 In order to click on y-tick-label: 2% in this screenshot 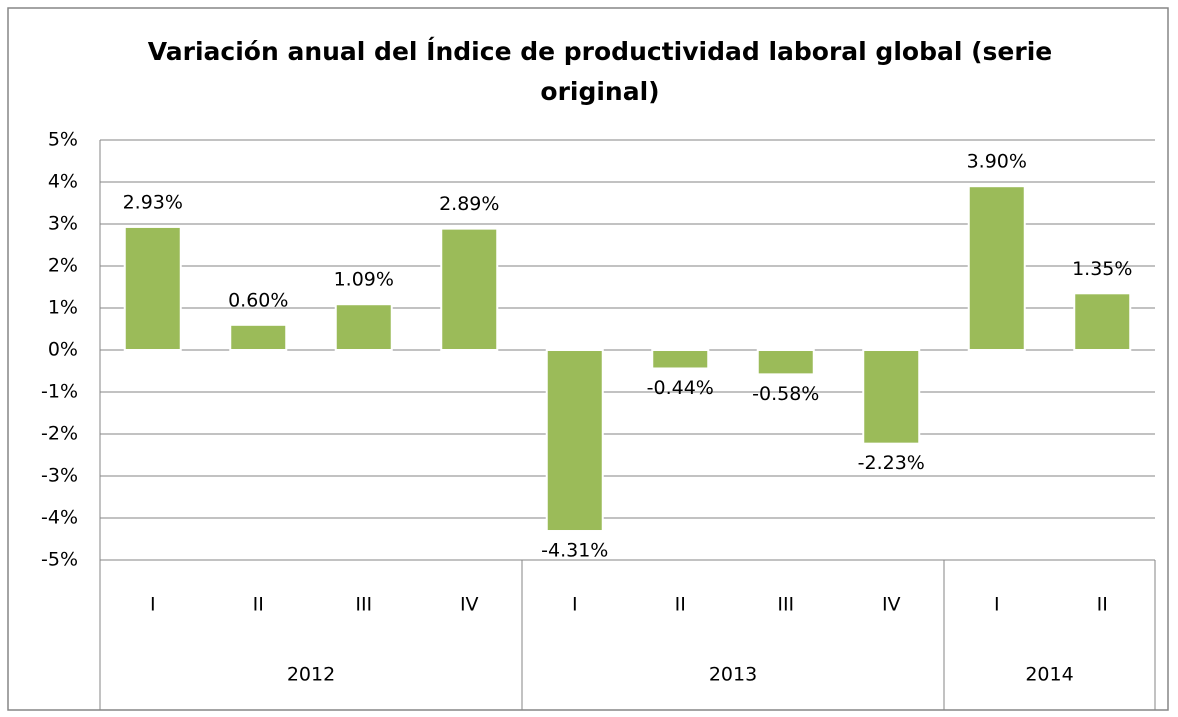, I will do `click(63, 266)`.